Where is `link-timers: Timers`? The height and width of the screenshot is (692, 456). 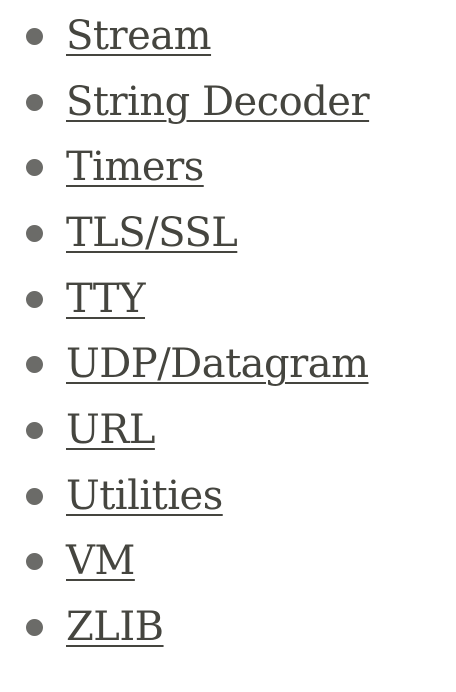
link-timers: Timers is located at coordinates (135, 167).